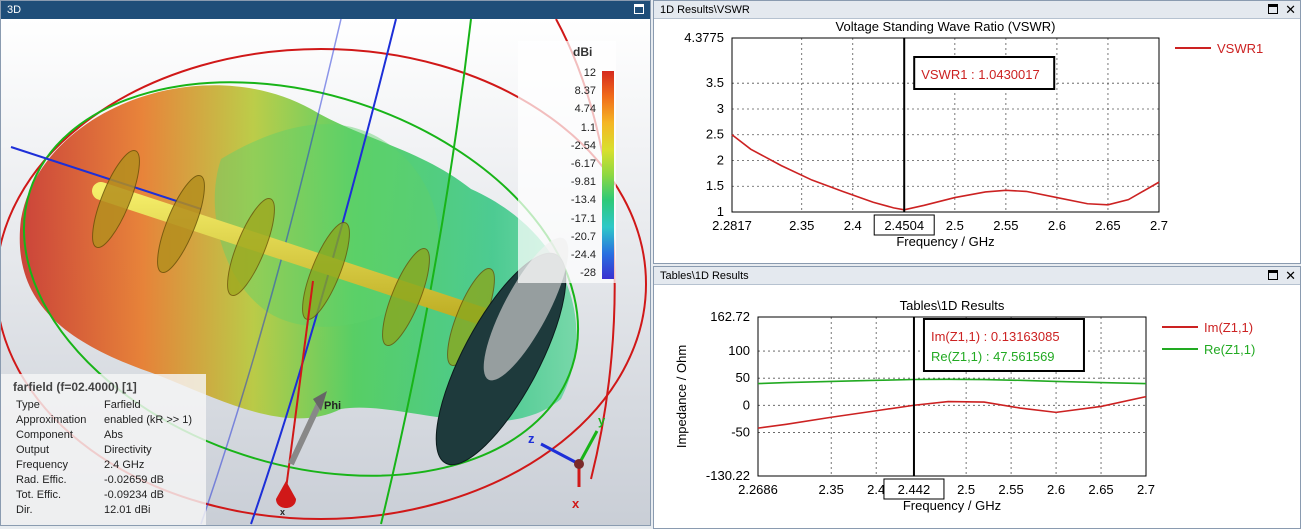 The width and height of the screenshot is (1301, 529). I want to click on colorbar-unit: dBi, so click(583, 52).